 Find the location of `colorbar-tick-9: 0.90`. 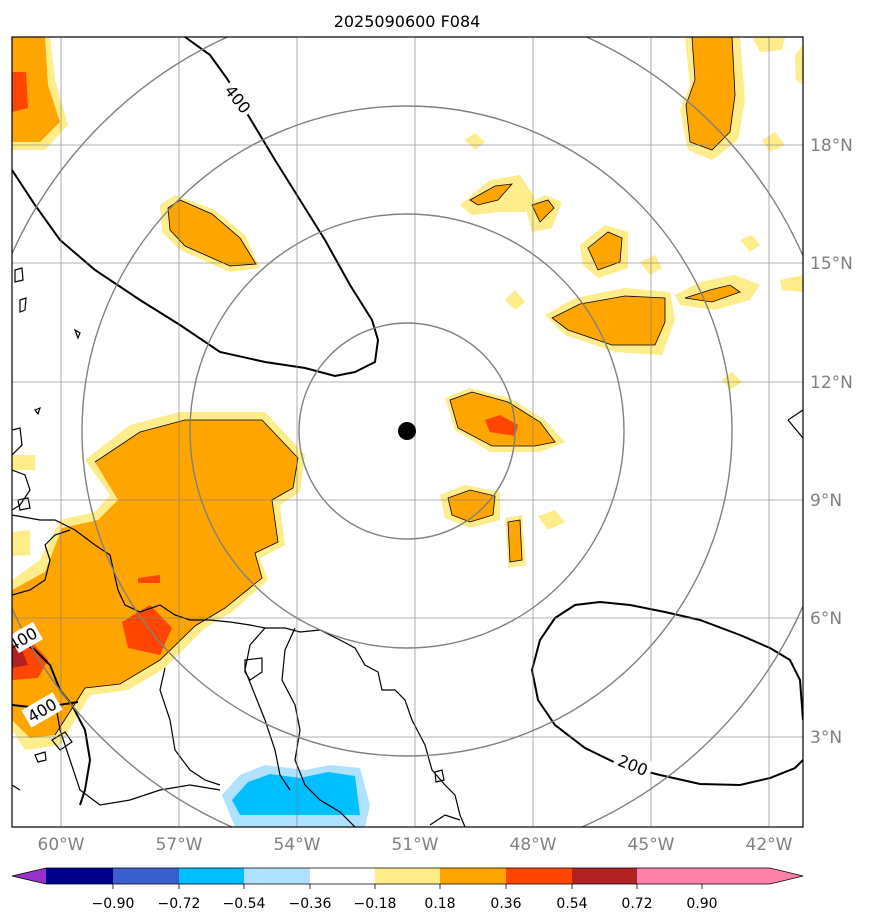

colorbar-tick-9: 0.90 is located at coordinates (701, 904).